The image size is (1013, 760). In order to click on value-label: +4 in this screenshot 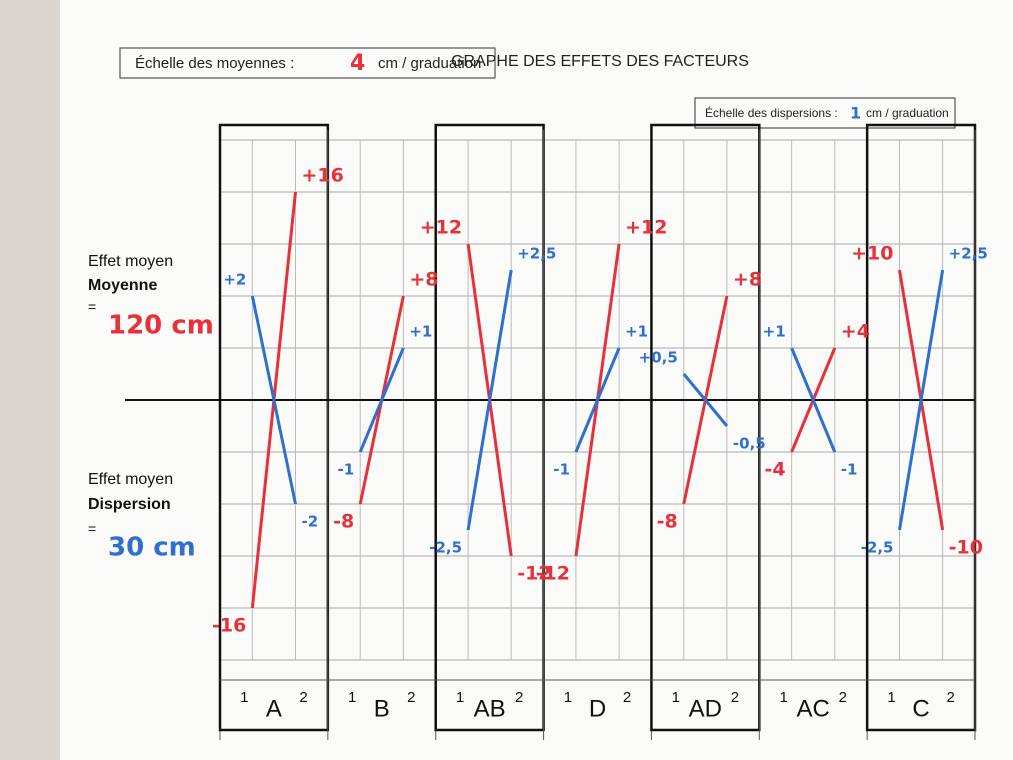, I will do `click(855, 332)`.